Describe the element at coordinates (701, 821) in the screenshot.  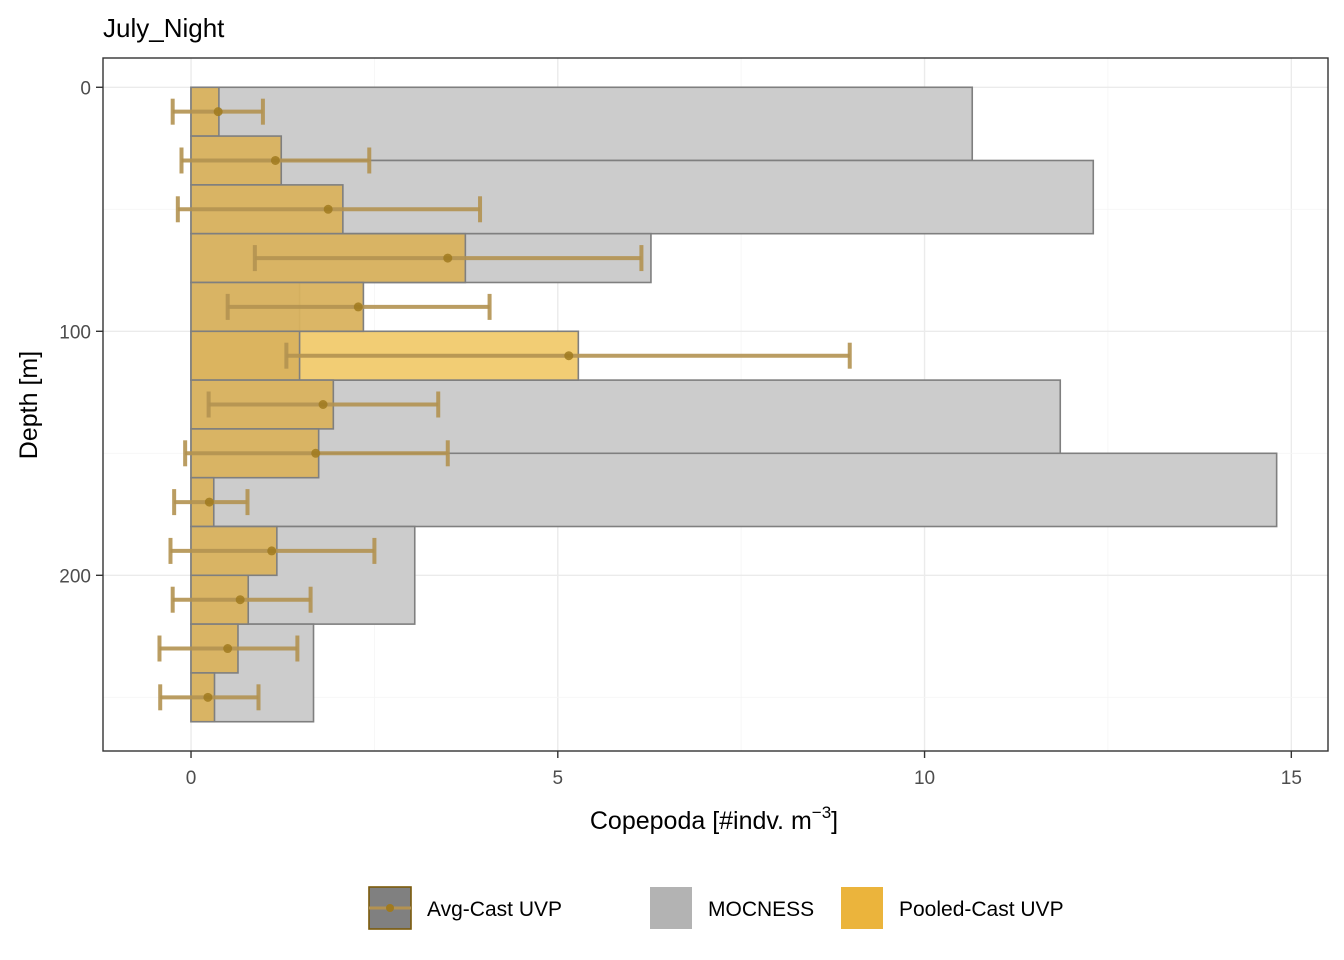
I see `x-axis-label-main: Copepoda [#indv. m` at that location.